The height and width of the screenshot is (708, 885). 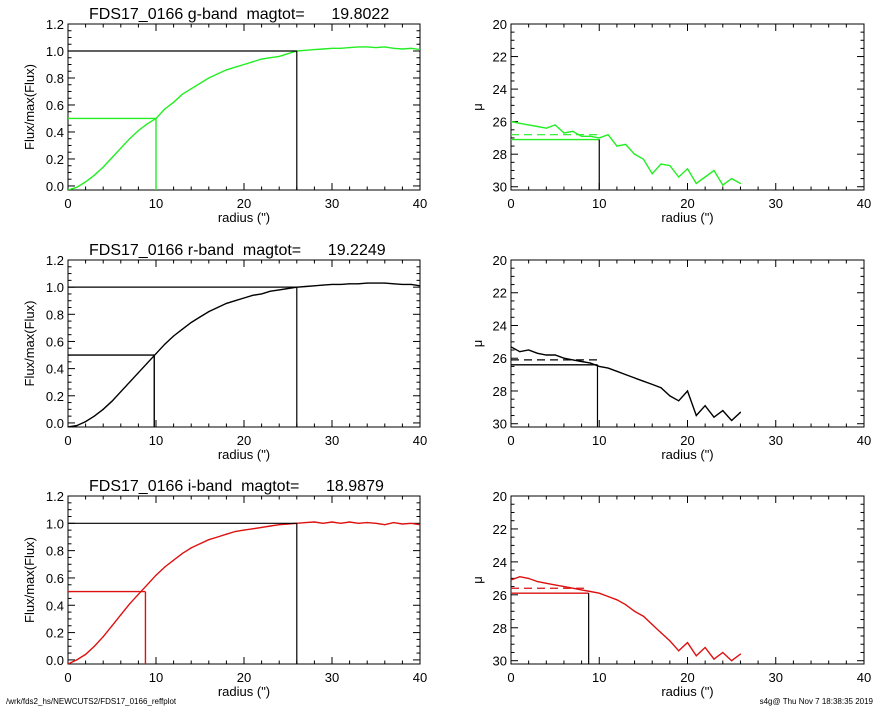 What do you see at coordinates (776, 677) in the screenshot?
I see `x-tick-label: 30` at bounding box center [776, 677].